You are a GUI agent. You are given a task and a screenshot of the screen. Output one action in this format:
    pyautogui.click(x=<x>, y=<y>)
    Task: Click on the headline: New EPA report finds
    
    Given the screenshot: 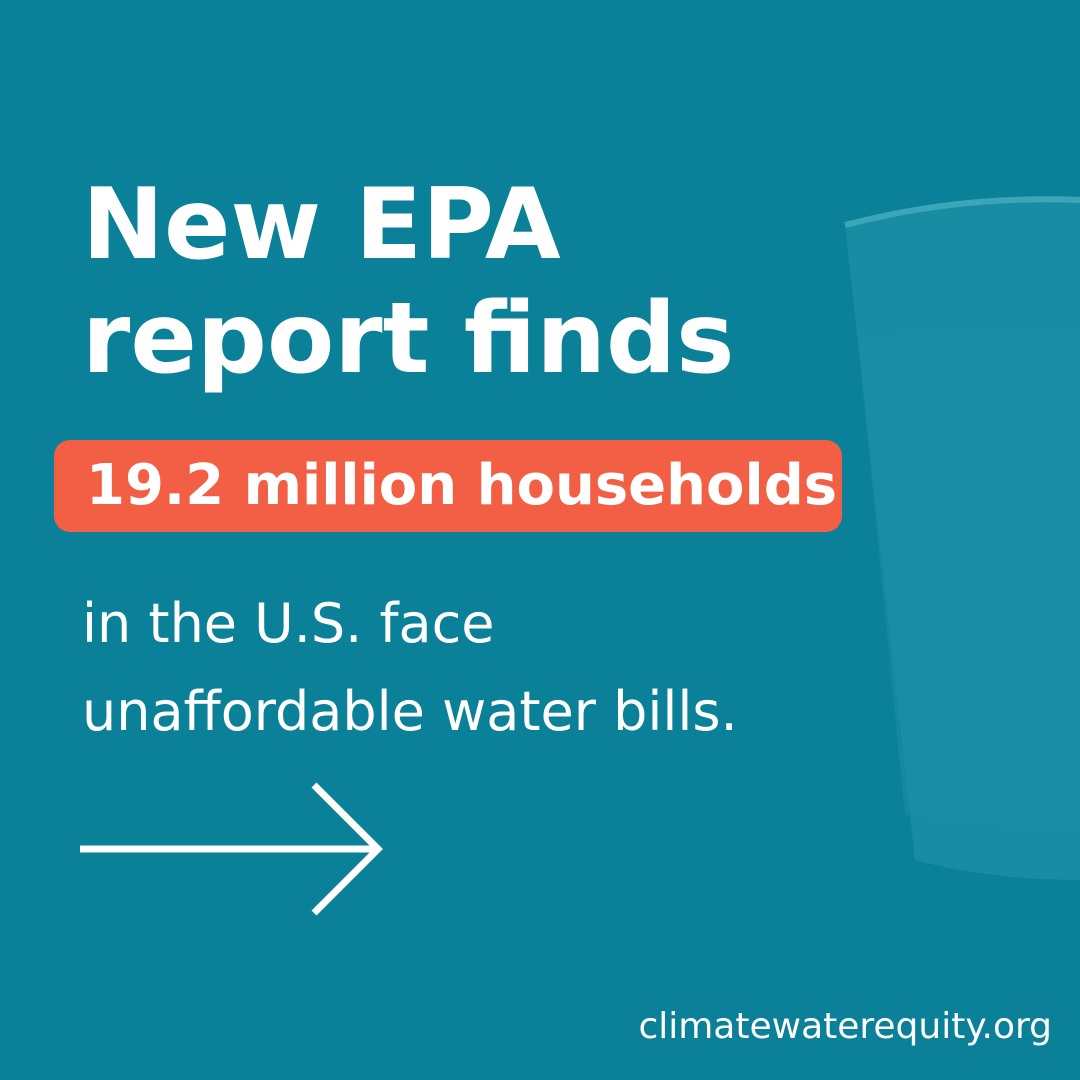 What is the action you would take?
    pyautogui.click(x=408, y=282)
    